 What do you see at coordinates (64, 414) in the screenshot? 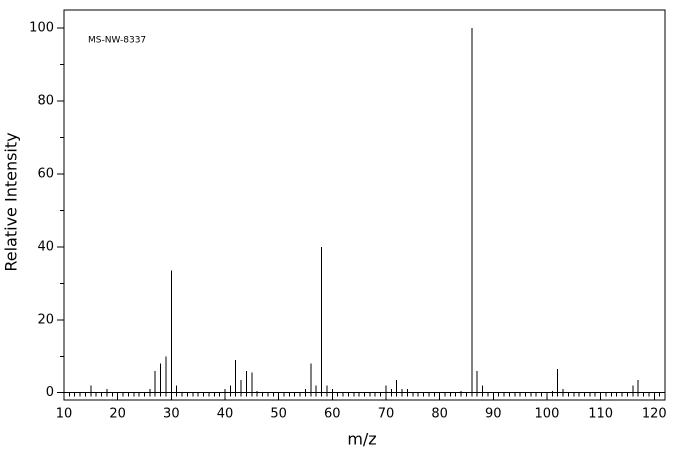
I see `x-tick-label: 10` at bounding box center [64, 414].